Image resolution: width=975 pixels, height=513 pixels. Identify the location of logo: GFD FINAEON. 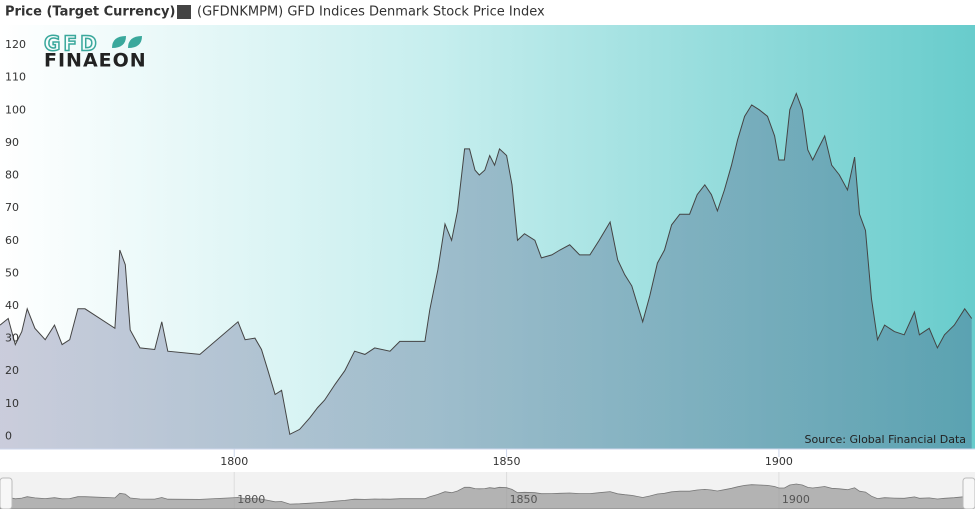
(95, 51).